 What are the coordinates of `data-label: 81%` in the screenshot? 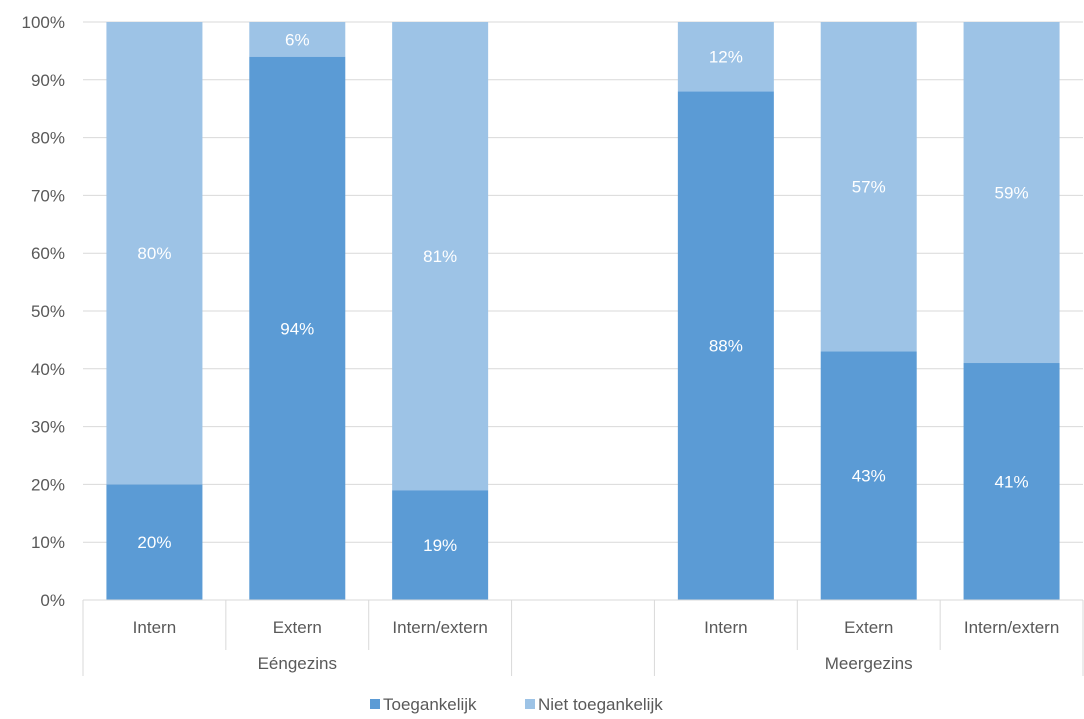 It's located at (440, 256).